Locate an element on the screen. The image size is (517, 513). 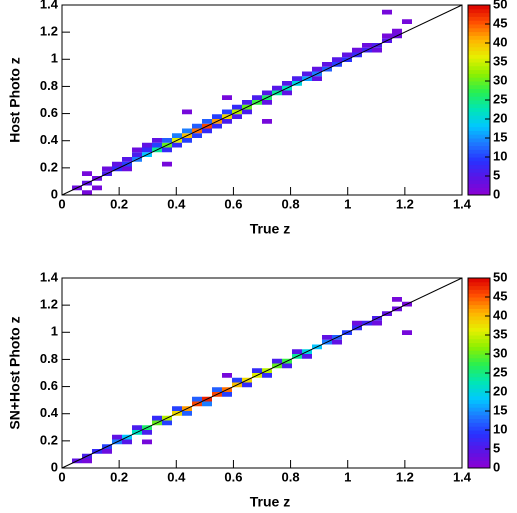
colorbar-tick-label: 30 is located at coordinates (500, 352).